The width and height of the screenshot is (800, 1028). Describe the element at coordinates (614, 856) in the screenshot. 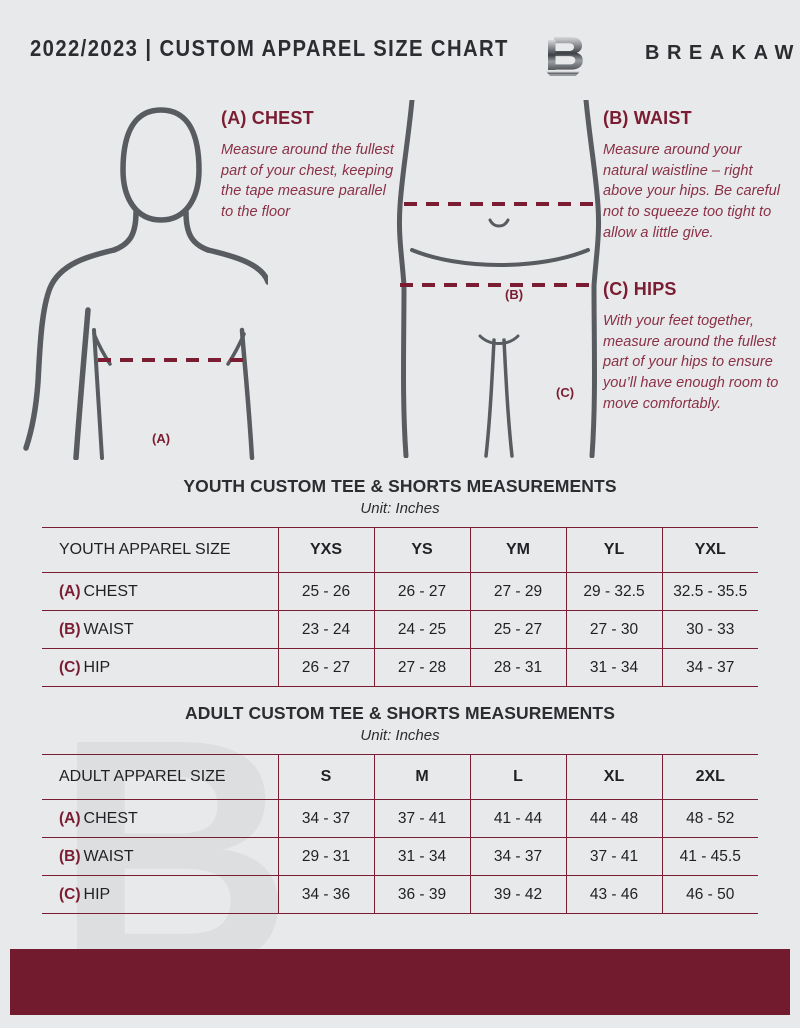

I see `adult-waist-xl: 37 - 41` at that location.